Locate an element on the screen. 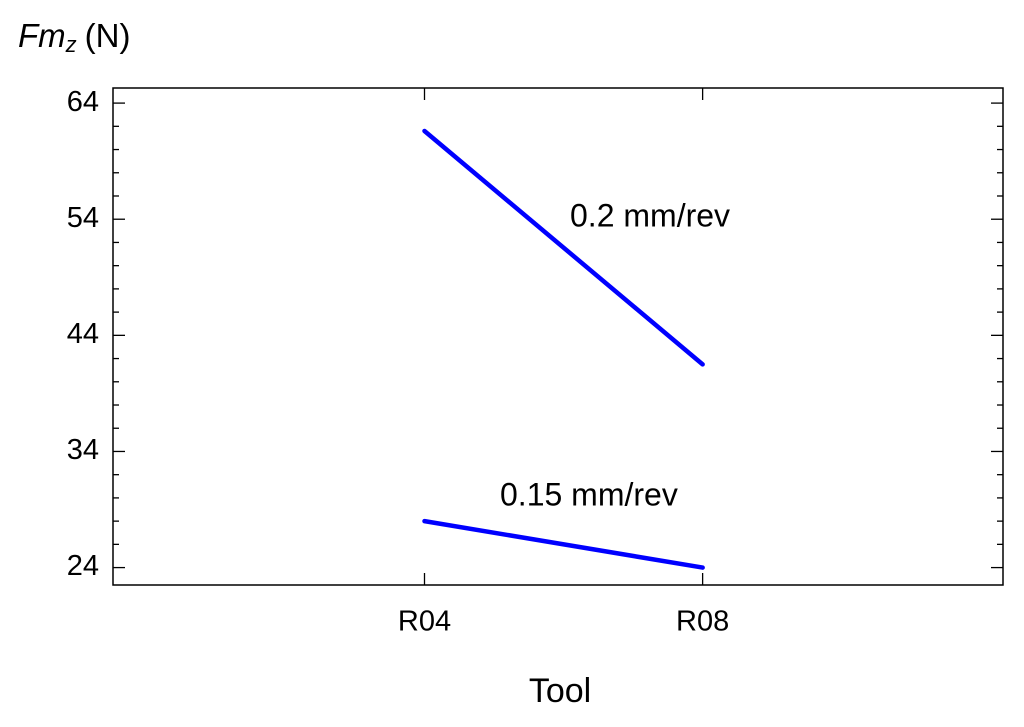  series-label: 0.2 mm/rev is located at coordinates (650, 215).